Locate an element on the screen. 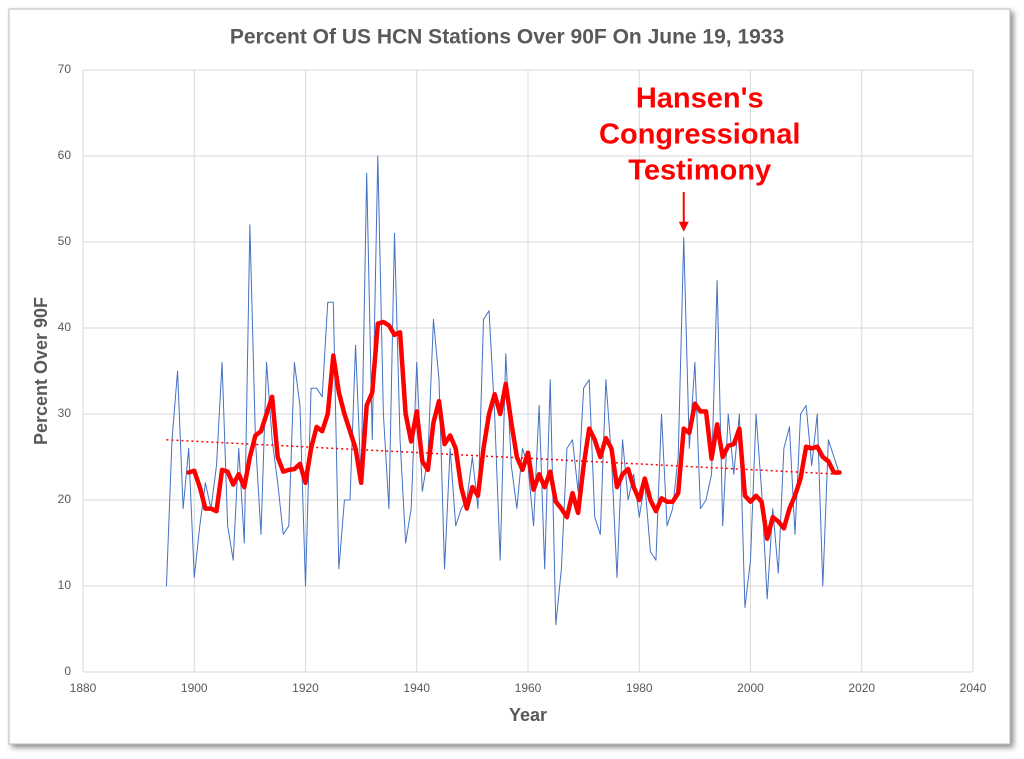  y-tick-label: 30 is located at coordinates (65, 413).